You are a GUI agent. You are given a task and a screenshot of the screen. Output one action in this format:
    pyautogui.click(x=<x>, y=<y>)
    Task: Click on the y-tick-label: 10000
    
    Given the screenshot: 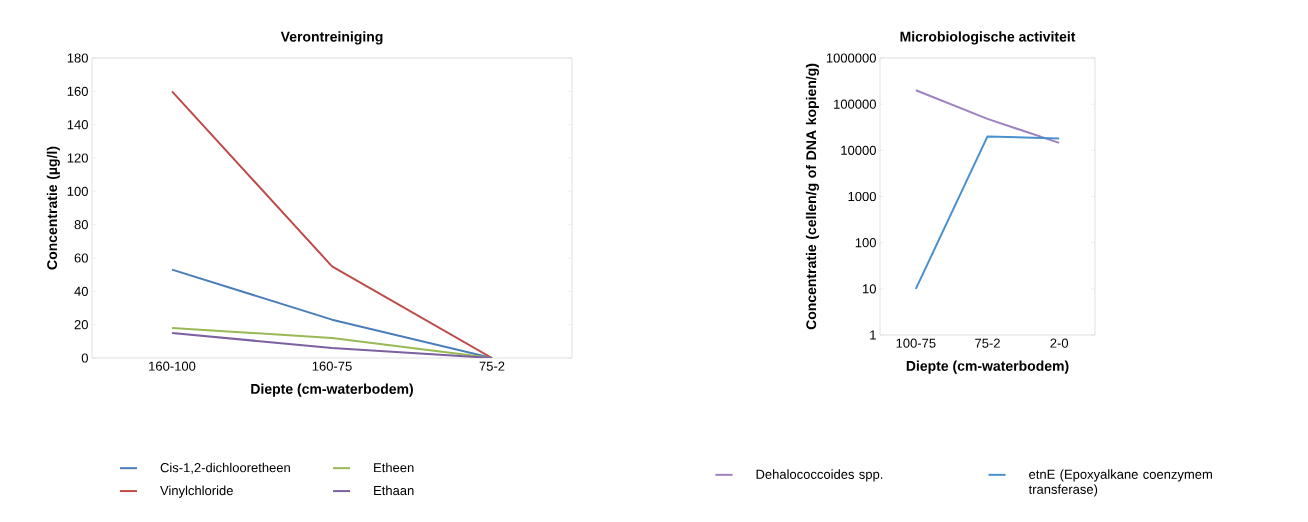 What is the action you would take?
    pyautogui.click(x=858, y=150)
    